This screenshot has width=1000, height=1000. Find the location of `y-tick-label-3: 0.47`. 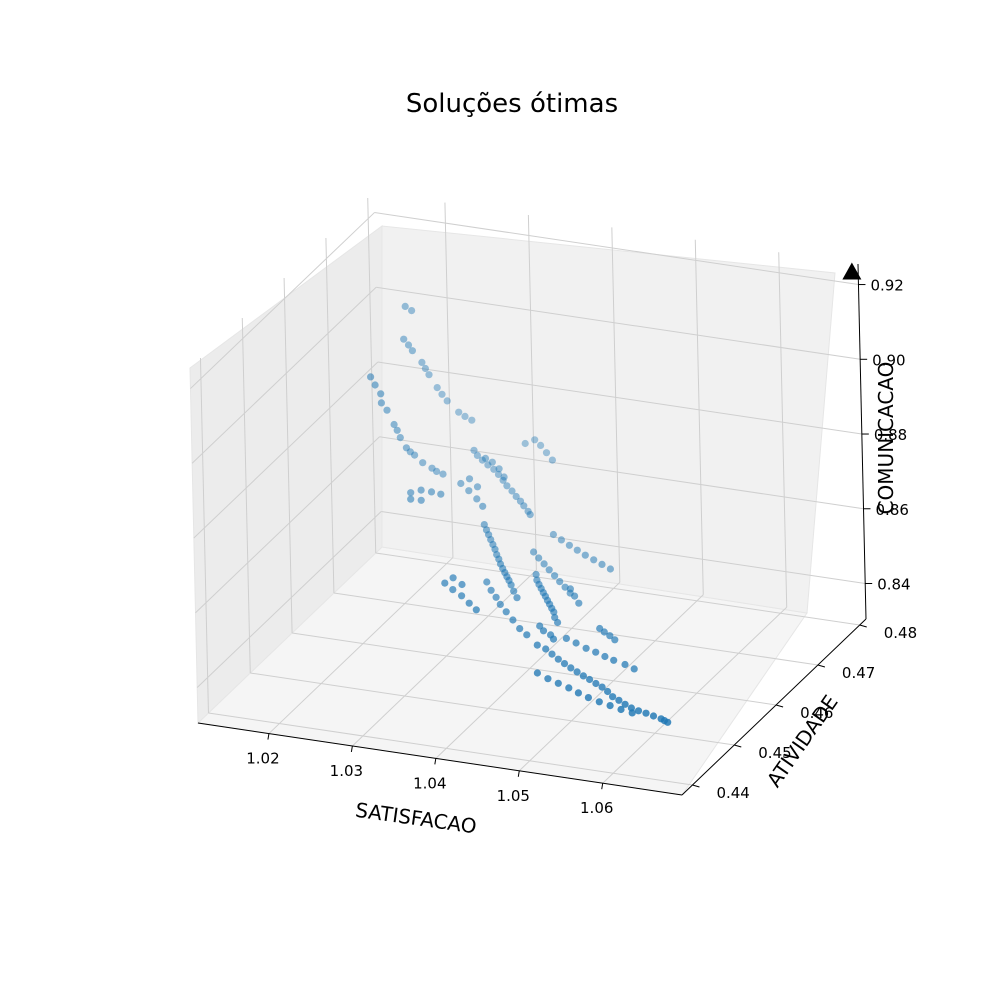

y-tick-label-3: 0.47 is located at coordinates (858, 673).